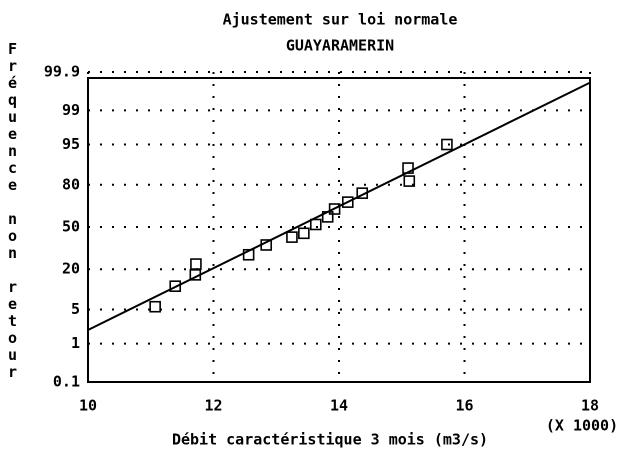 Image resolution: width=630 pixels, height=465 pixels. I want to click on x-axis-label: Débit caractéristique 3 mois (m3/s), so click(330, 440).